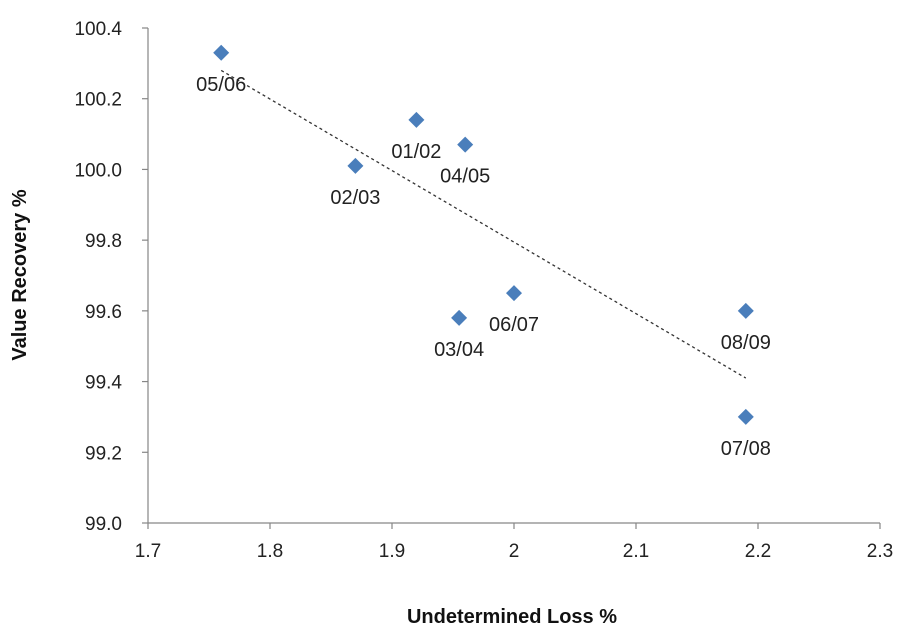  I want to click on y-tick-label: 99.2, so click(103, 453).